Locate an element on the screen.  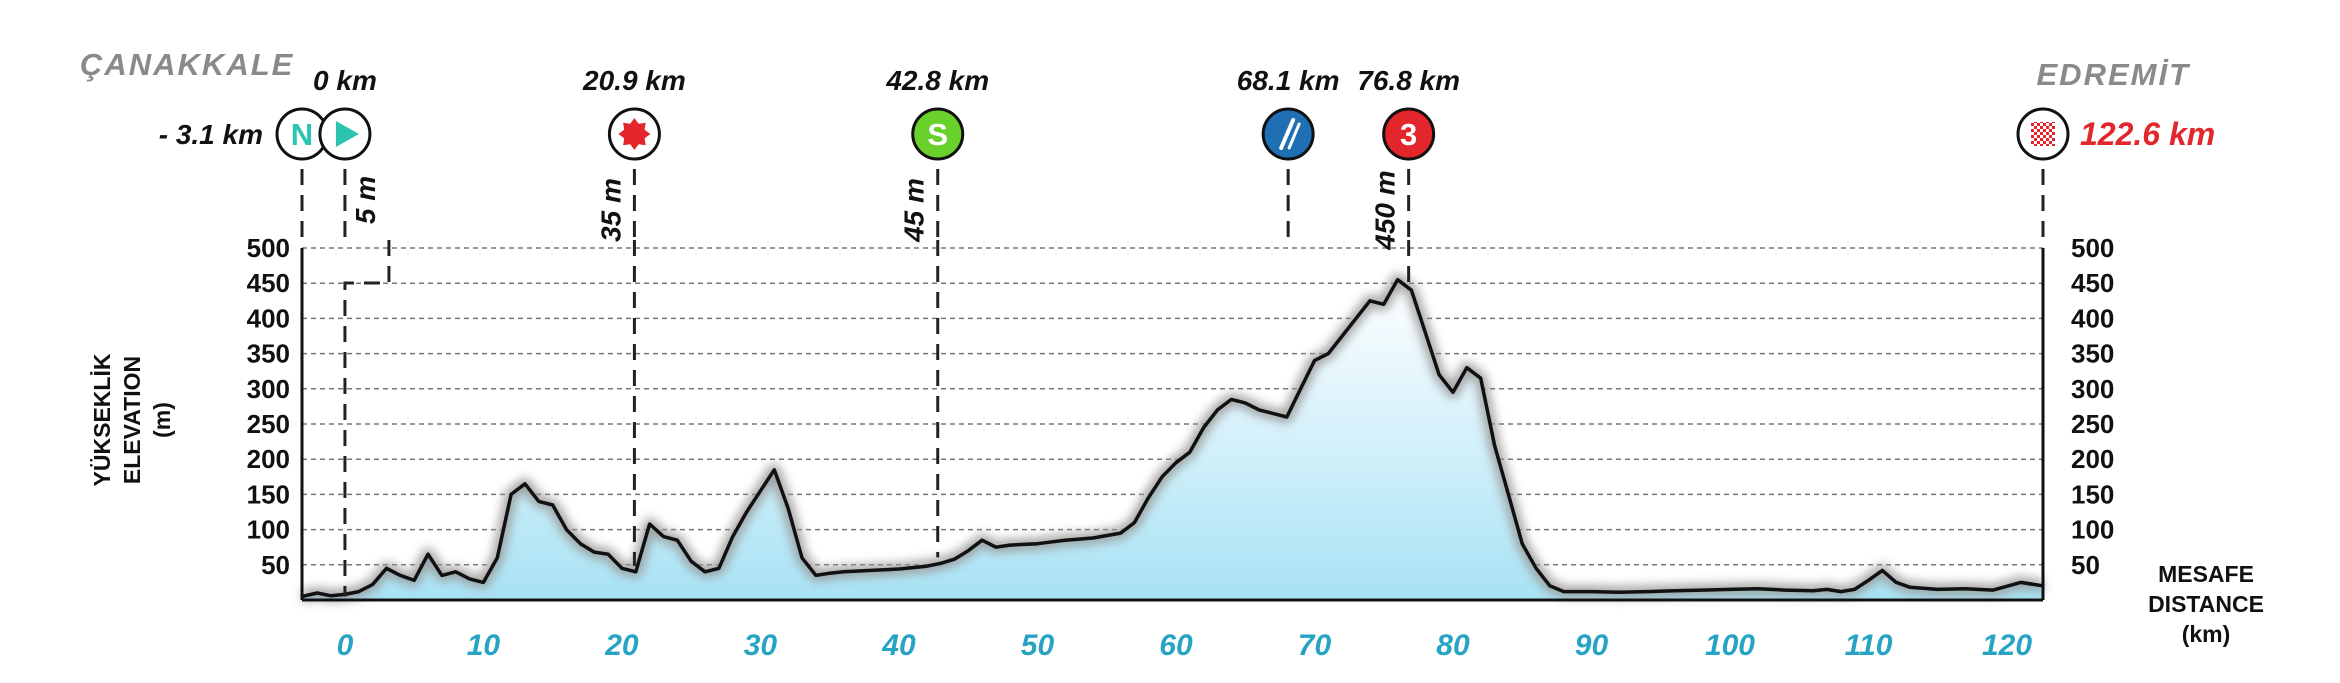
start-city-label: ÇANAKKALE is located at coordinates (187, 64).